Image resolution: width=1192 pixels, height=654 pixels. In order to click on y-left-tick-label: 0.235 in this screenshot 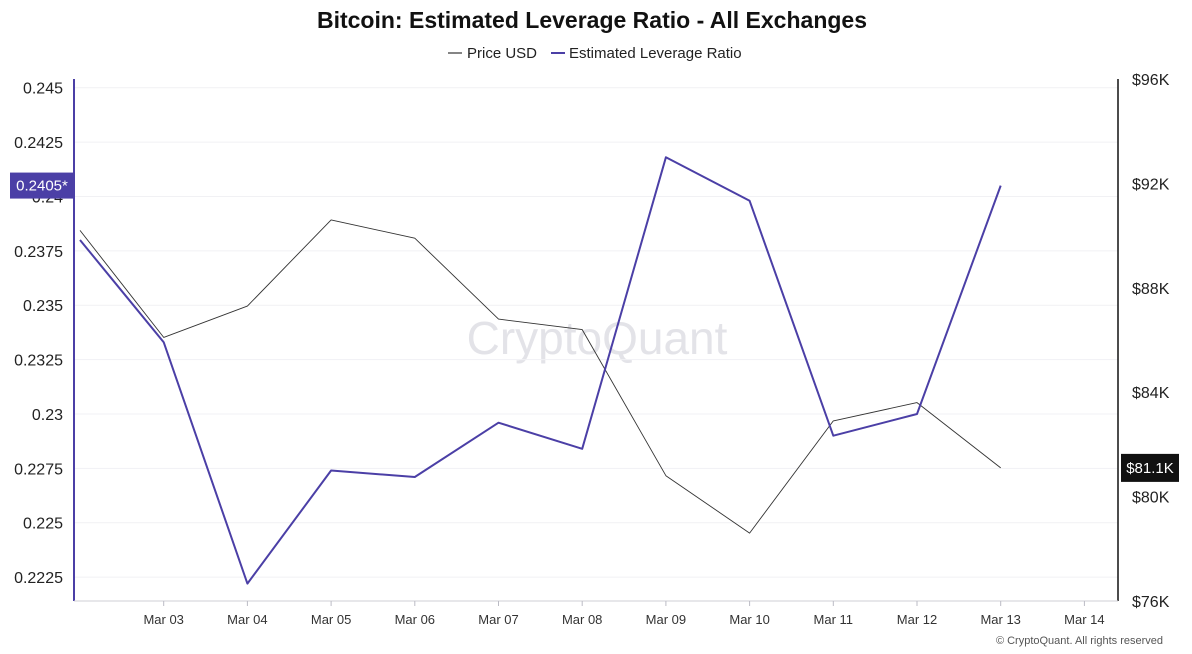, I will do `click(43, 306)`.